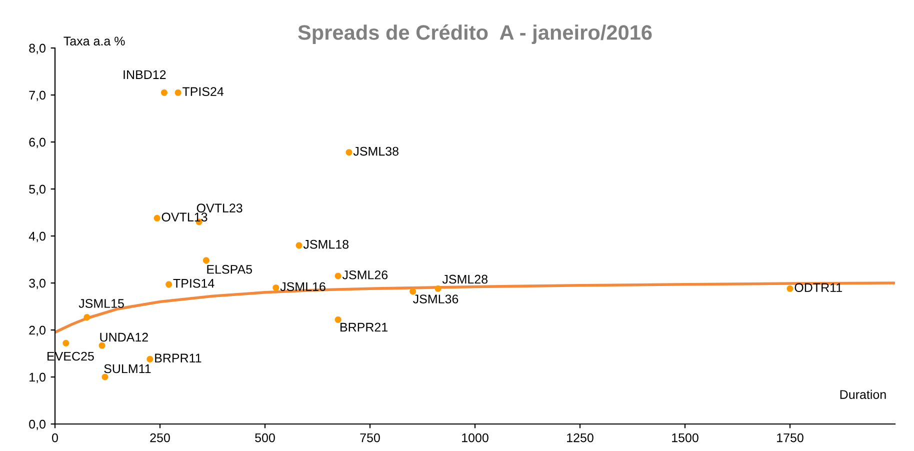 This screenshot has height=451, width=914. Describe the element at coordinates (185, 217) in the screenshot. I see `data-label: OVTL13` at that location.